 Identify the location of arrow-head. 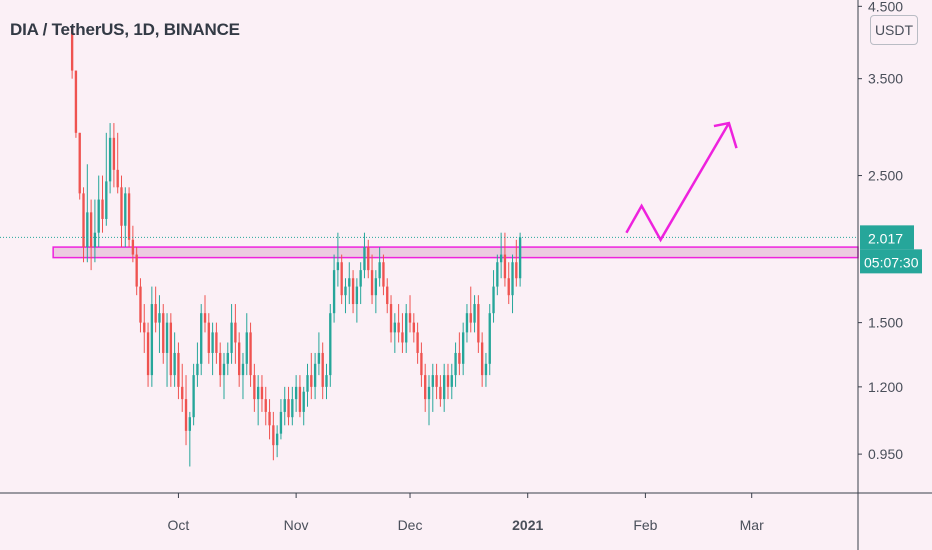
(725, 135).